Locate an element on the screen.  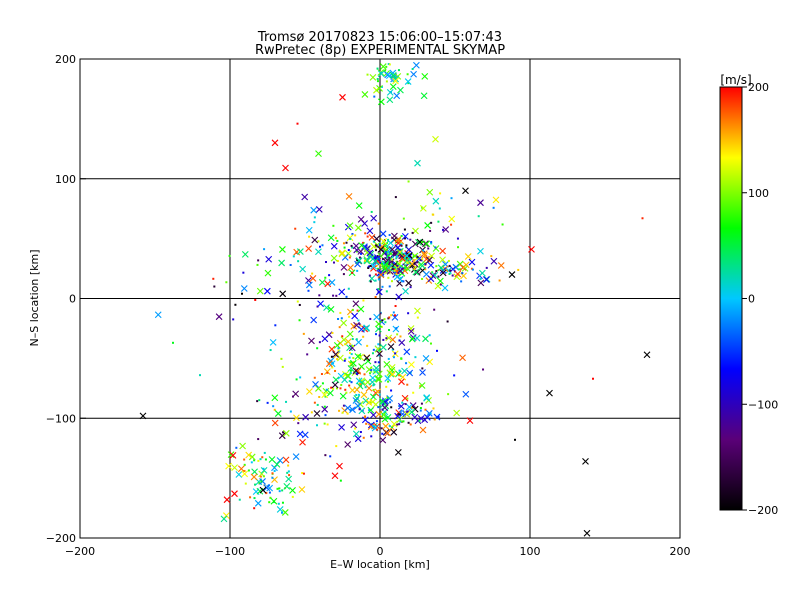
colorbar-tick-label-0: 200 is located at coordinates (758, 87).